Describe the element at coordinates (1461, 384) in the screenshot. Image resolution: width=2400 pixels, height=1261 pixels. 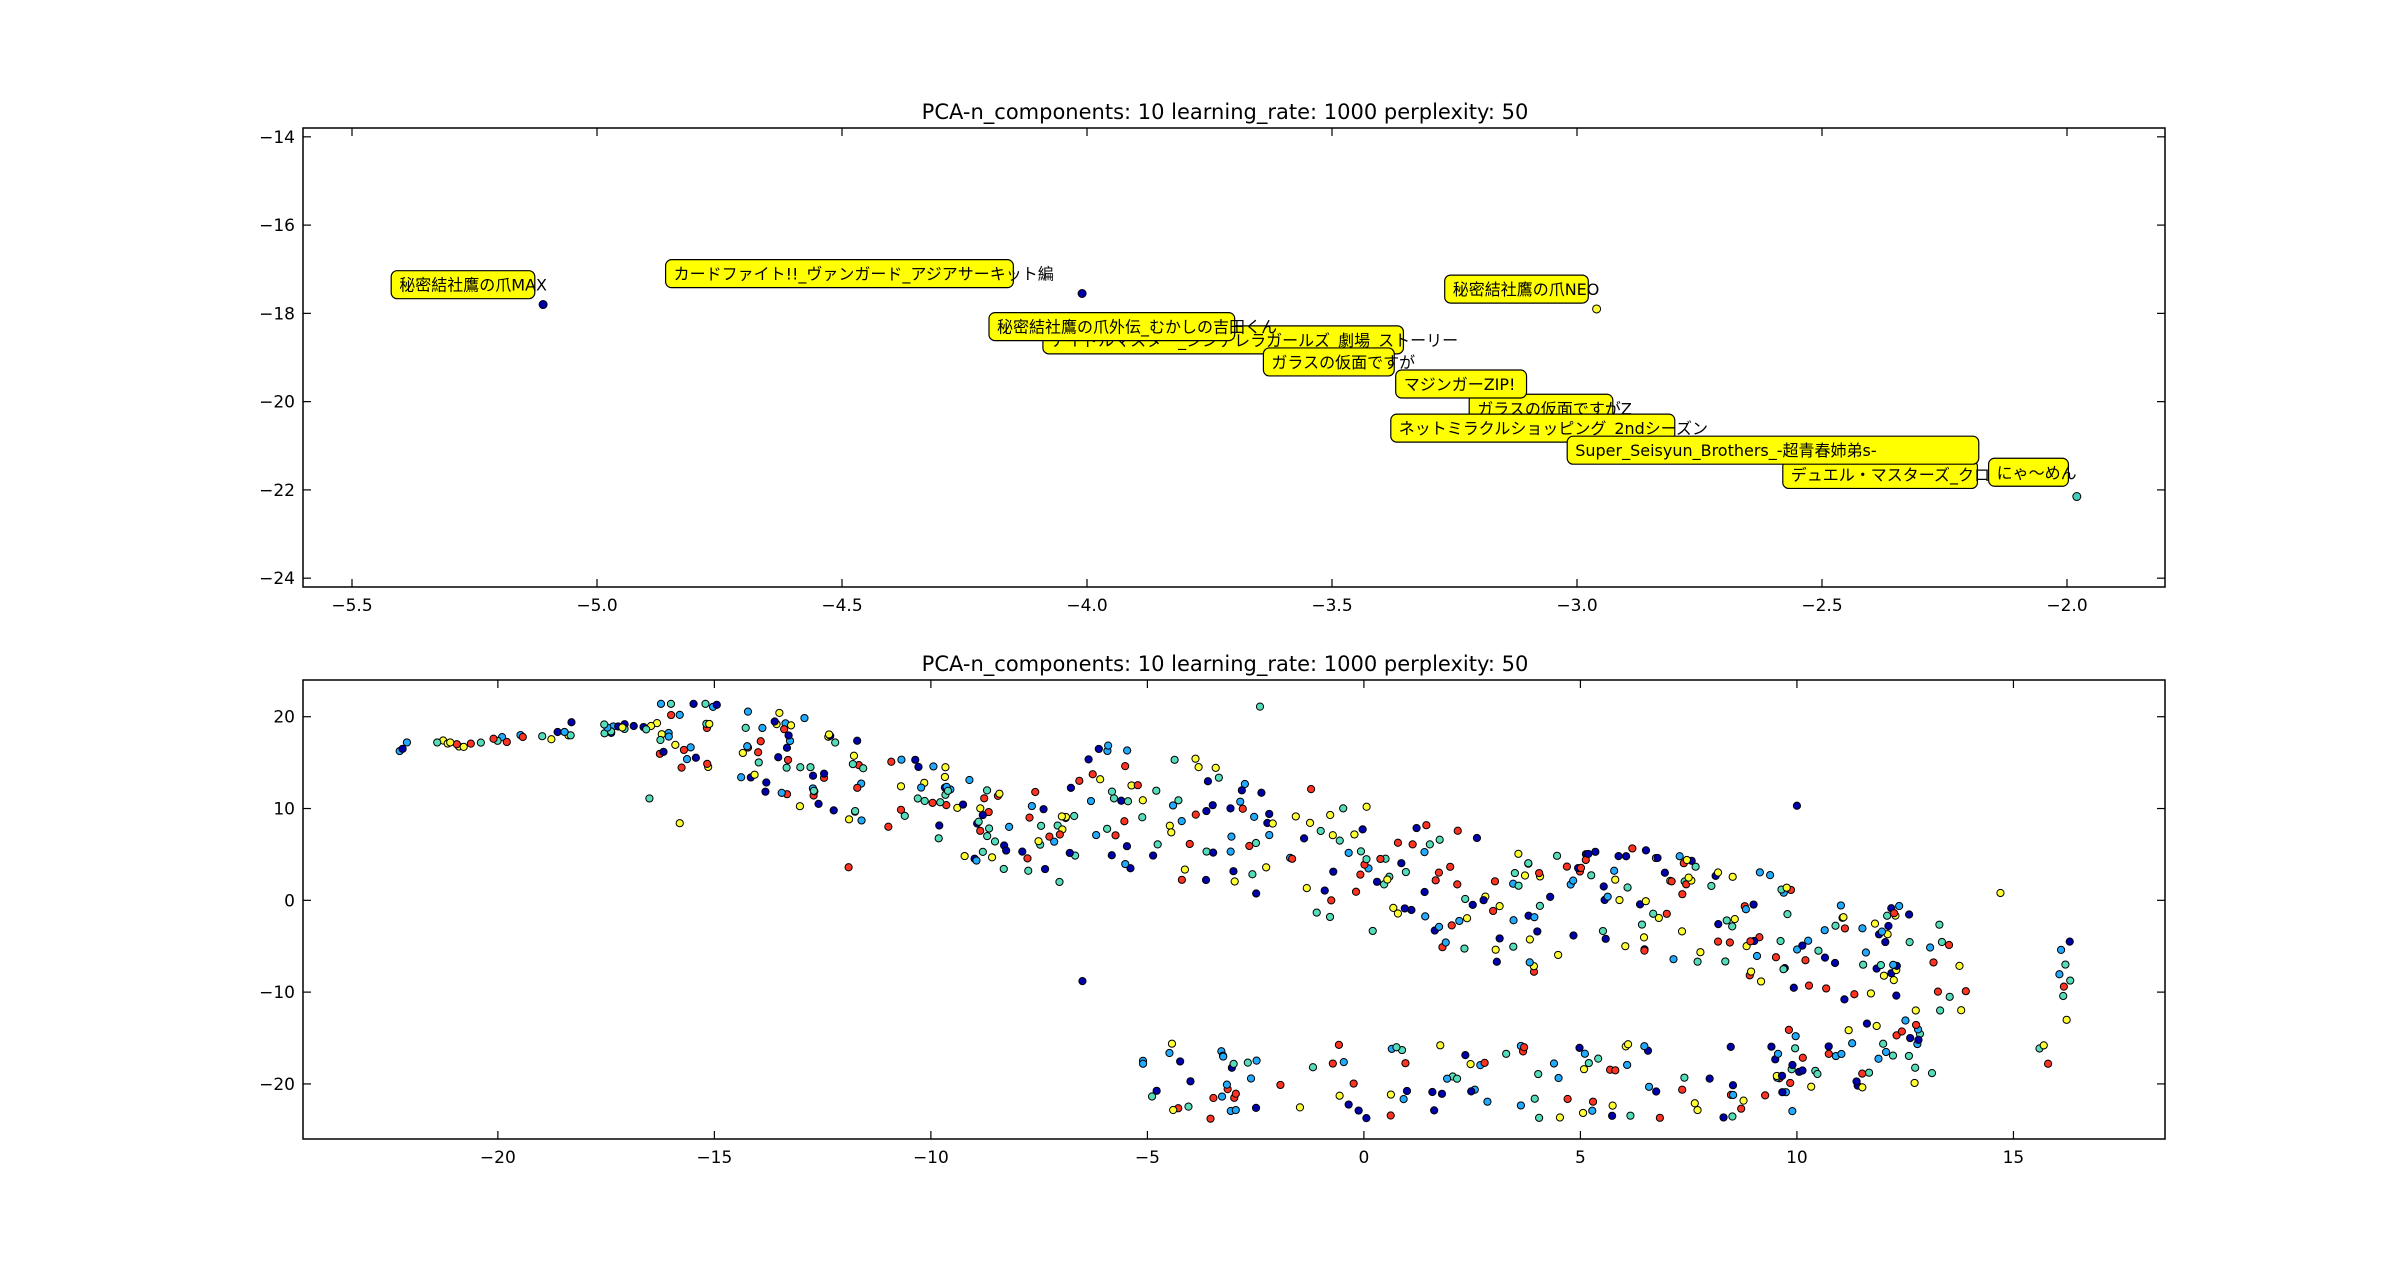
I see `annotation-box` at that location.